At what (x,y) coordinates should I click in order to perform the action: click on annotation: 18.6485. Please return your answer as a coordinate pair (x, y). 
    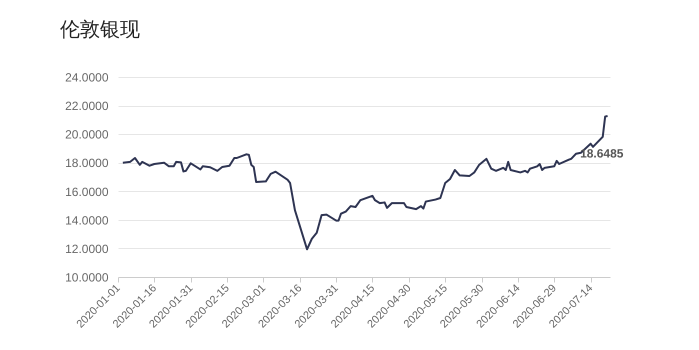
    Looking at the image, I should click on (602, 153).